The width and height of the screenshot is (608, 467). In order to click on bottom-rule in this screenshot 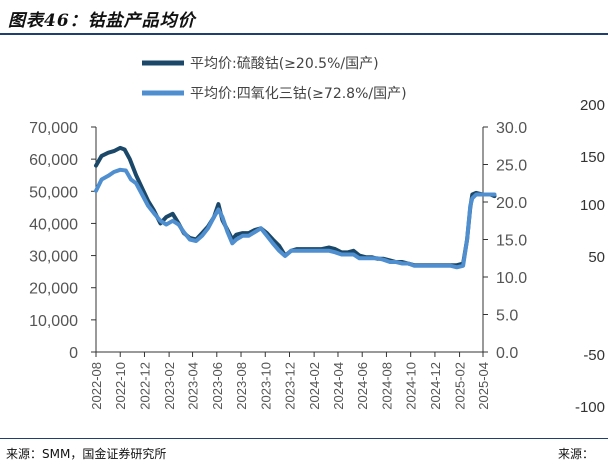, I will do `click(304, 438)`.